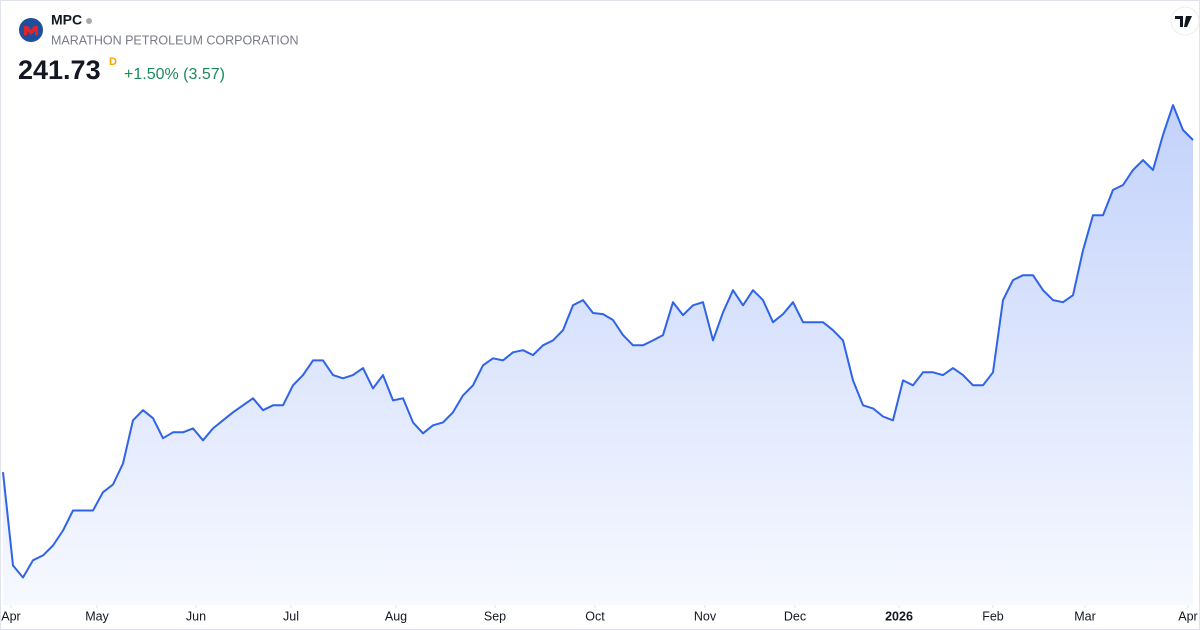 The width and height of the screenshot is (1200, 630). What do you see at coordinates (89, 21) in the screenshot?
I see `status-dot` at bounding box center [89, 21].